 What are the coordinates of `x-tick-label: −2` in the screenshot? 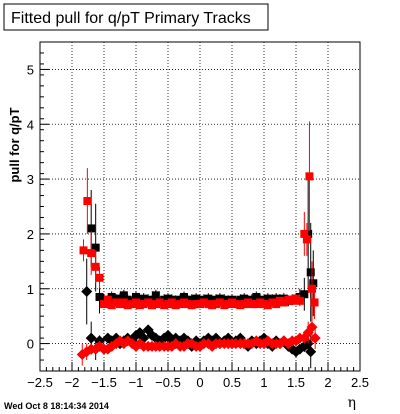 It's located at (72, 382).